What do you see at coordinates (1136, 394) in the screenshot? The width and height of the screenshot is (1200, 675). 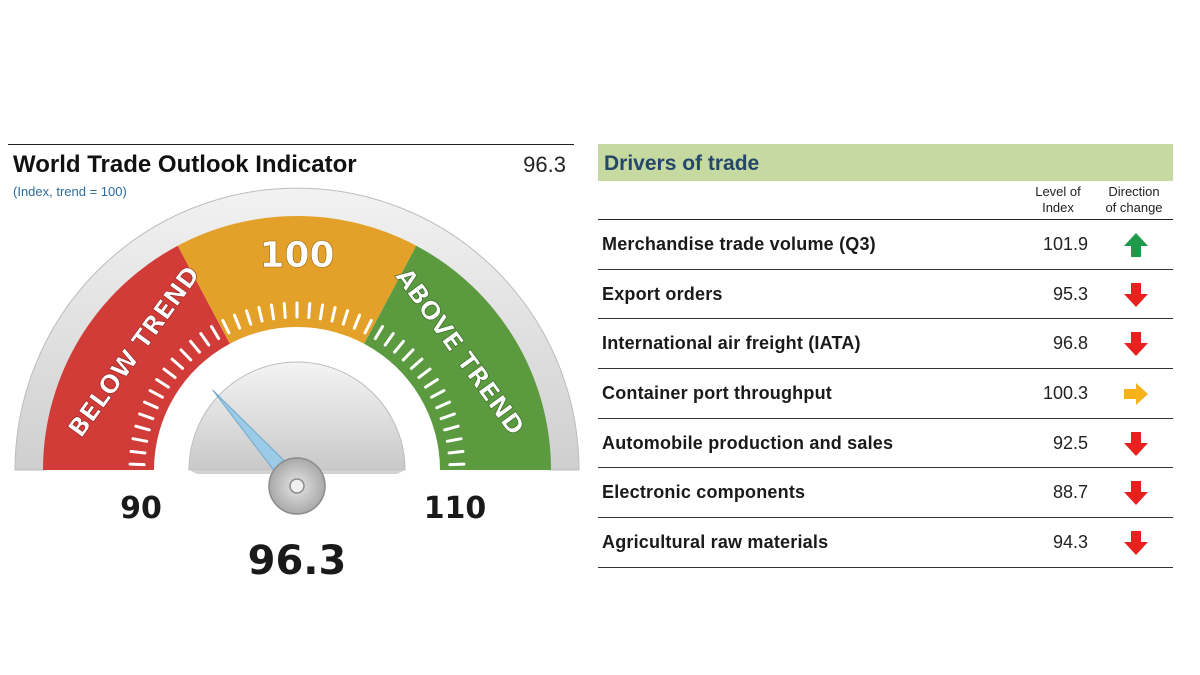 I see `arrow-right-icon` at bounding box center [1136, 394].